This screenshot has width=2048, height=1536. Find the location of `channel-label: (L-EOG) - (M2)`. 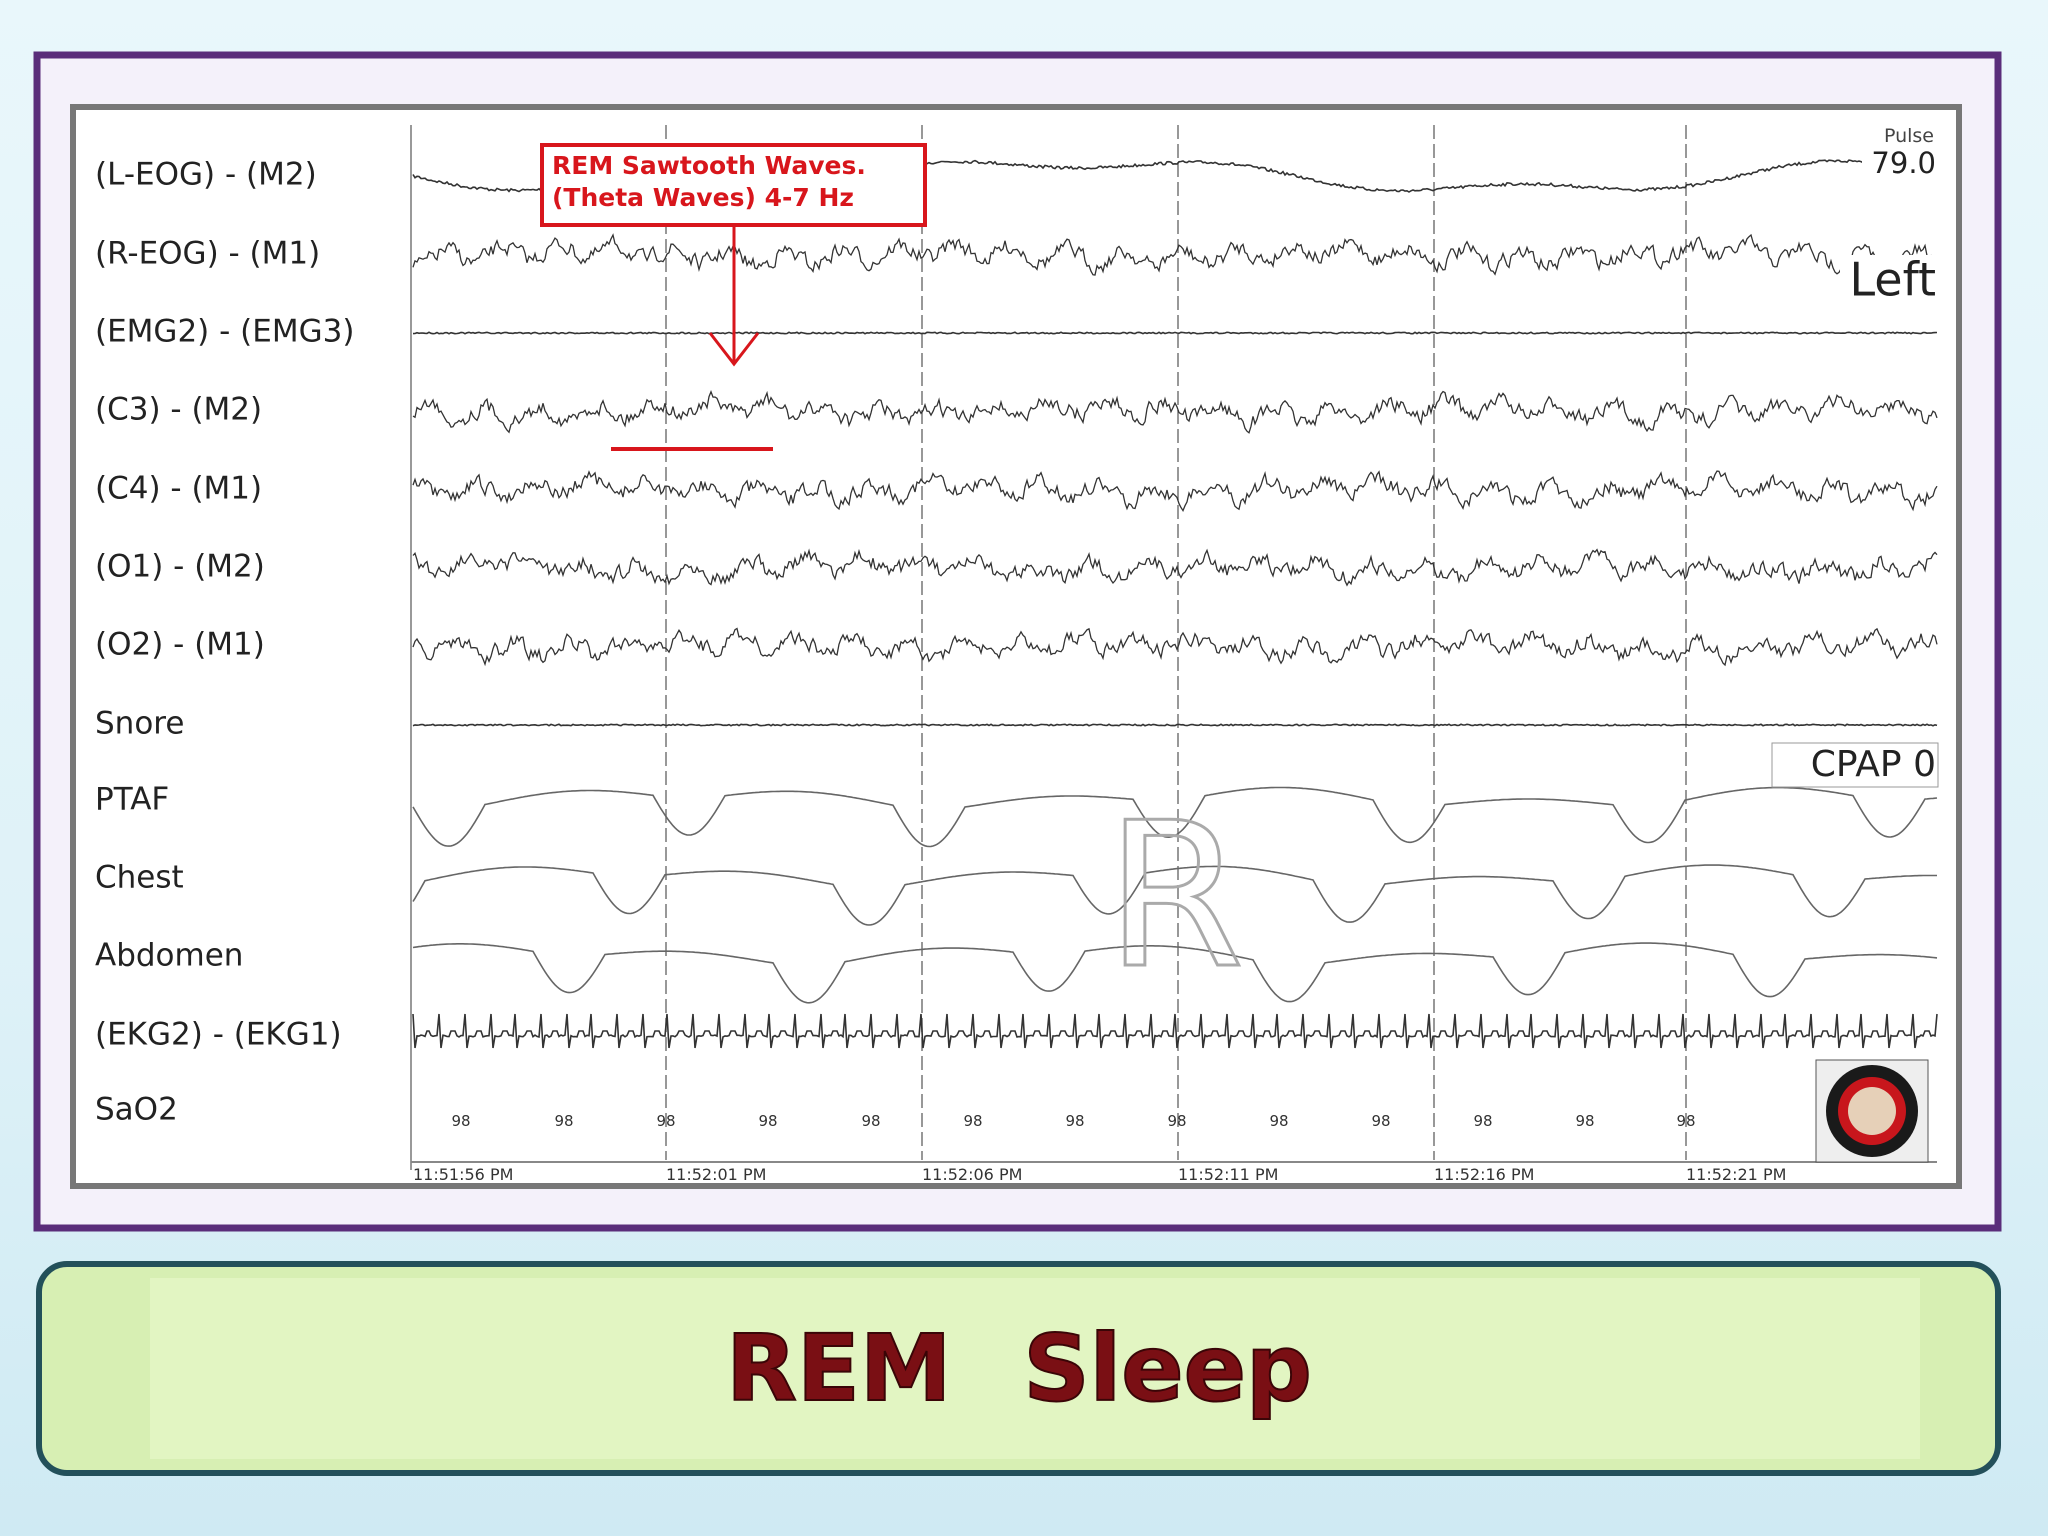

channel-label: (L-EOG) - (M2) is located at coordinates (206, 175).